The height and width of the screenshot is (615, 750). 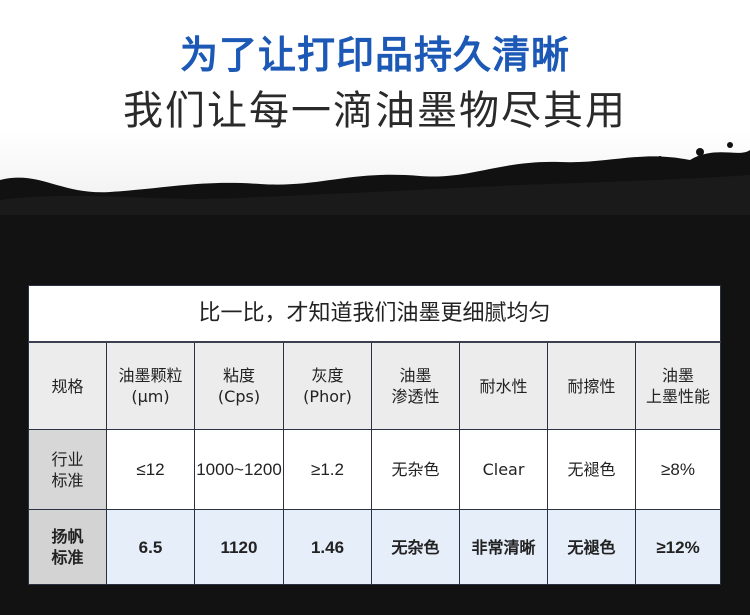 I want to click on column-header: 油墨颗粒 (μm), so click(x=150, y=385).